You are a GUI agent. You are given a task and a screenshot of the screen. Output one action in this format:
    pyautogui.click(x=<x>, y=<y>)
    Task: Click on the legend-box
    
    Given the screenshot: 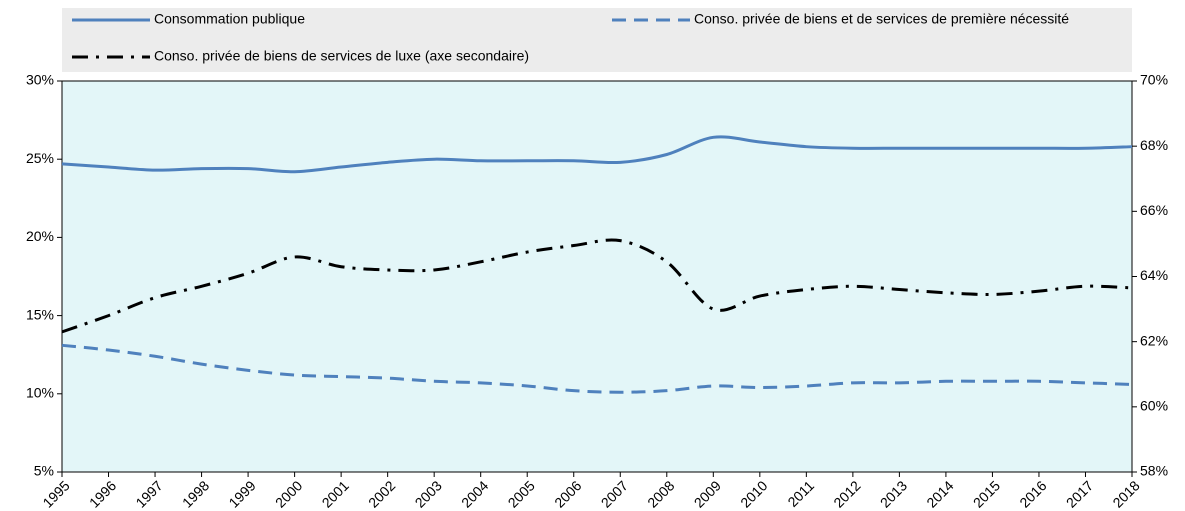 What is the action you would take?
    pyautogui.click(x=597, y=40)
    